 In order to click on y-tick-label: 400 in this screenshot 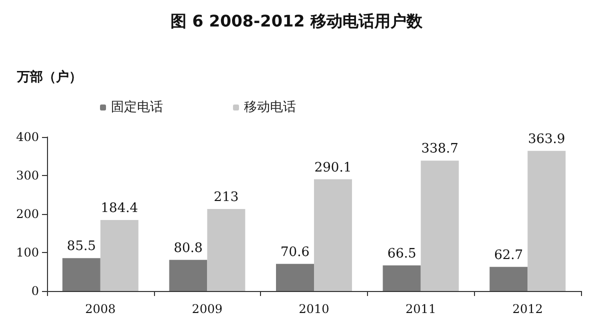, I will do `click(27, 137)`.